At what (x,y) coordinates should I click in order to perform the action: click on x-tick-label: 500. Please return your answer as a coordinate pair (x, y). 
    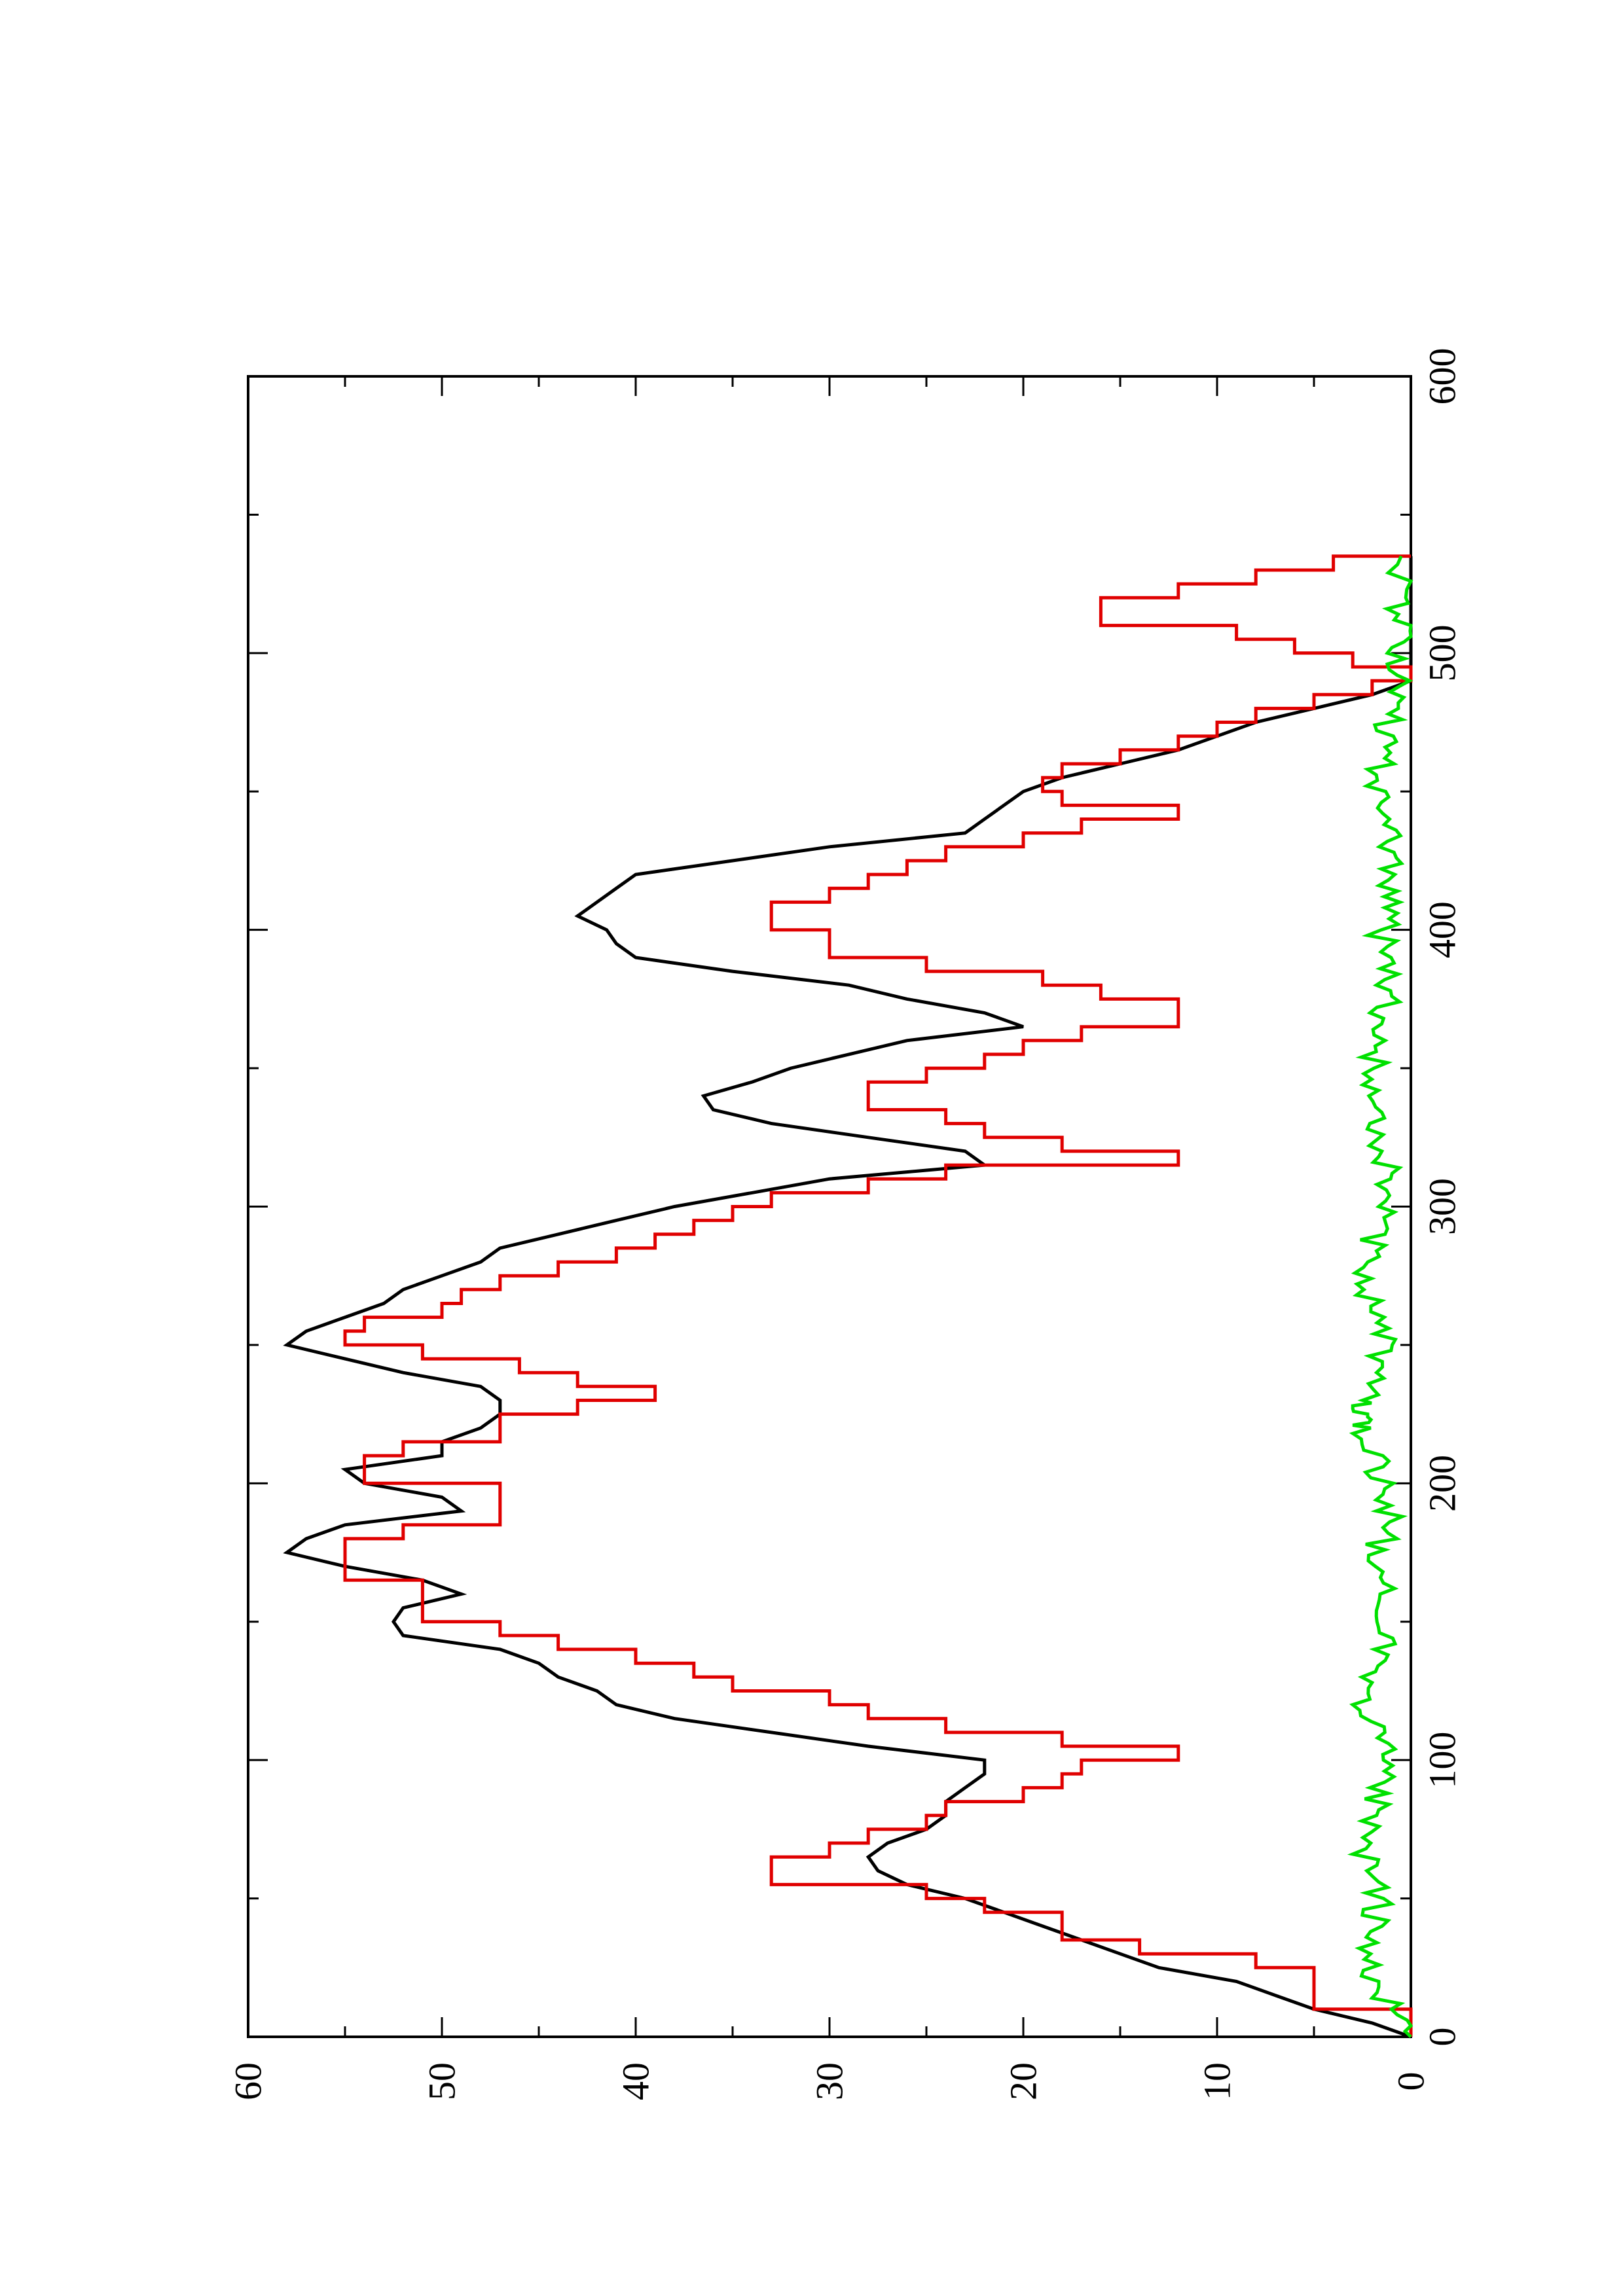
    Looking at the image, I should click on (1442, 652).